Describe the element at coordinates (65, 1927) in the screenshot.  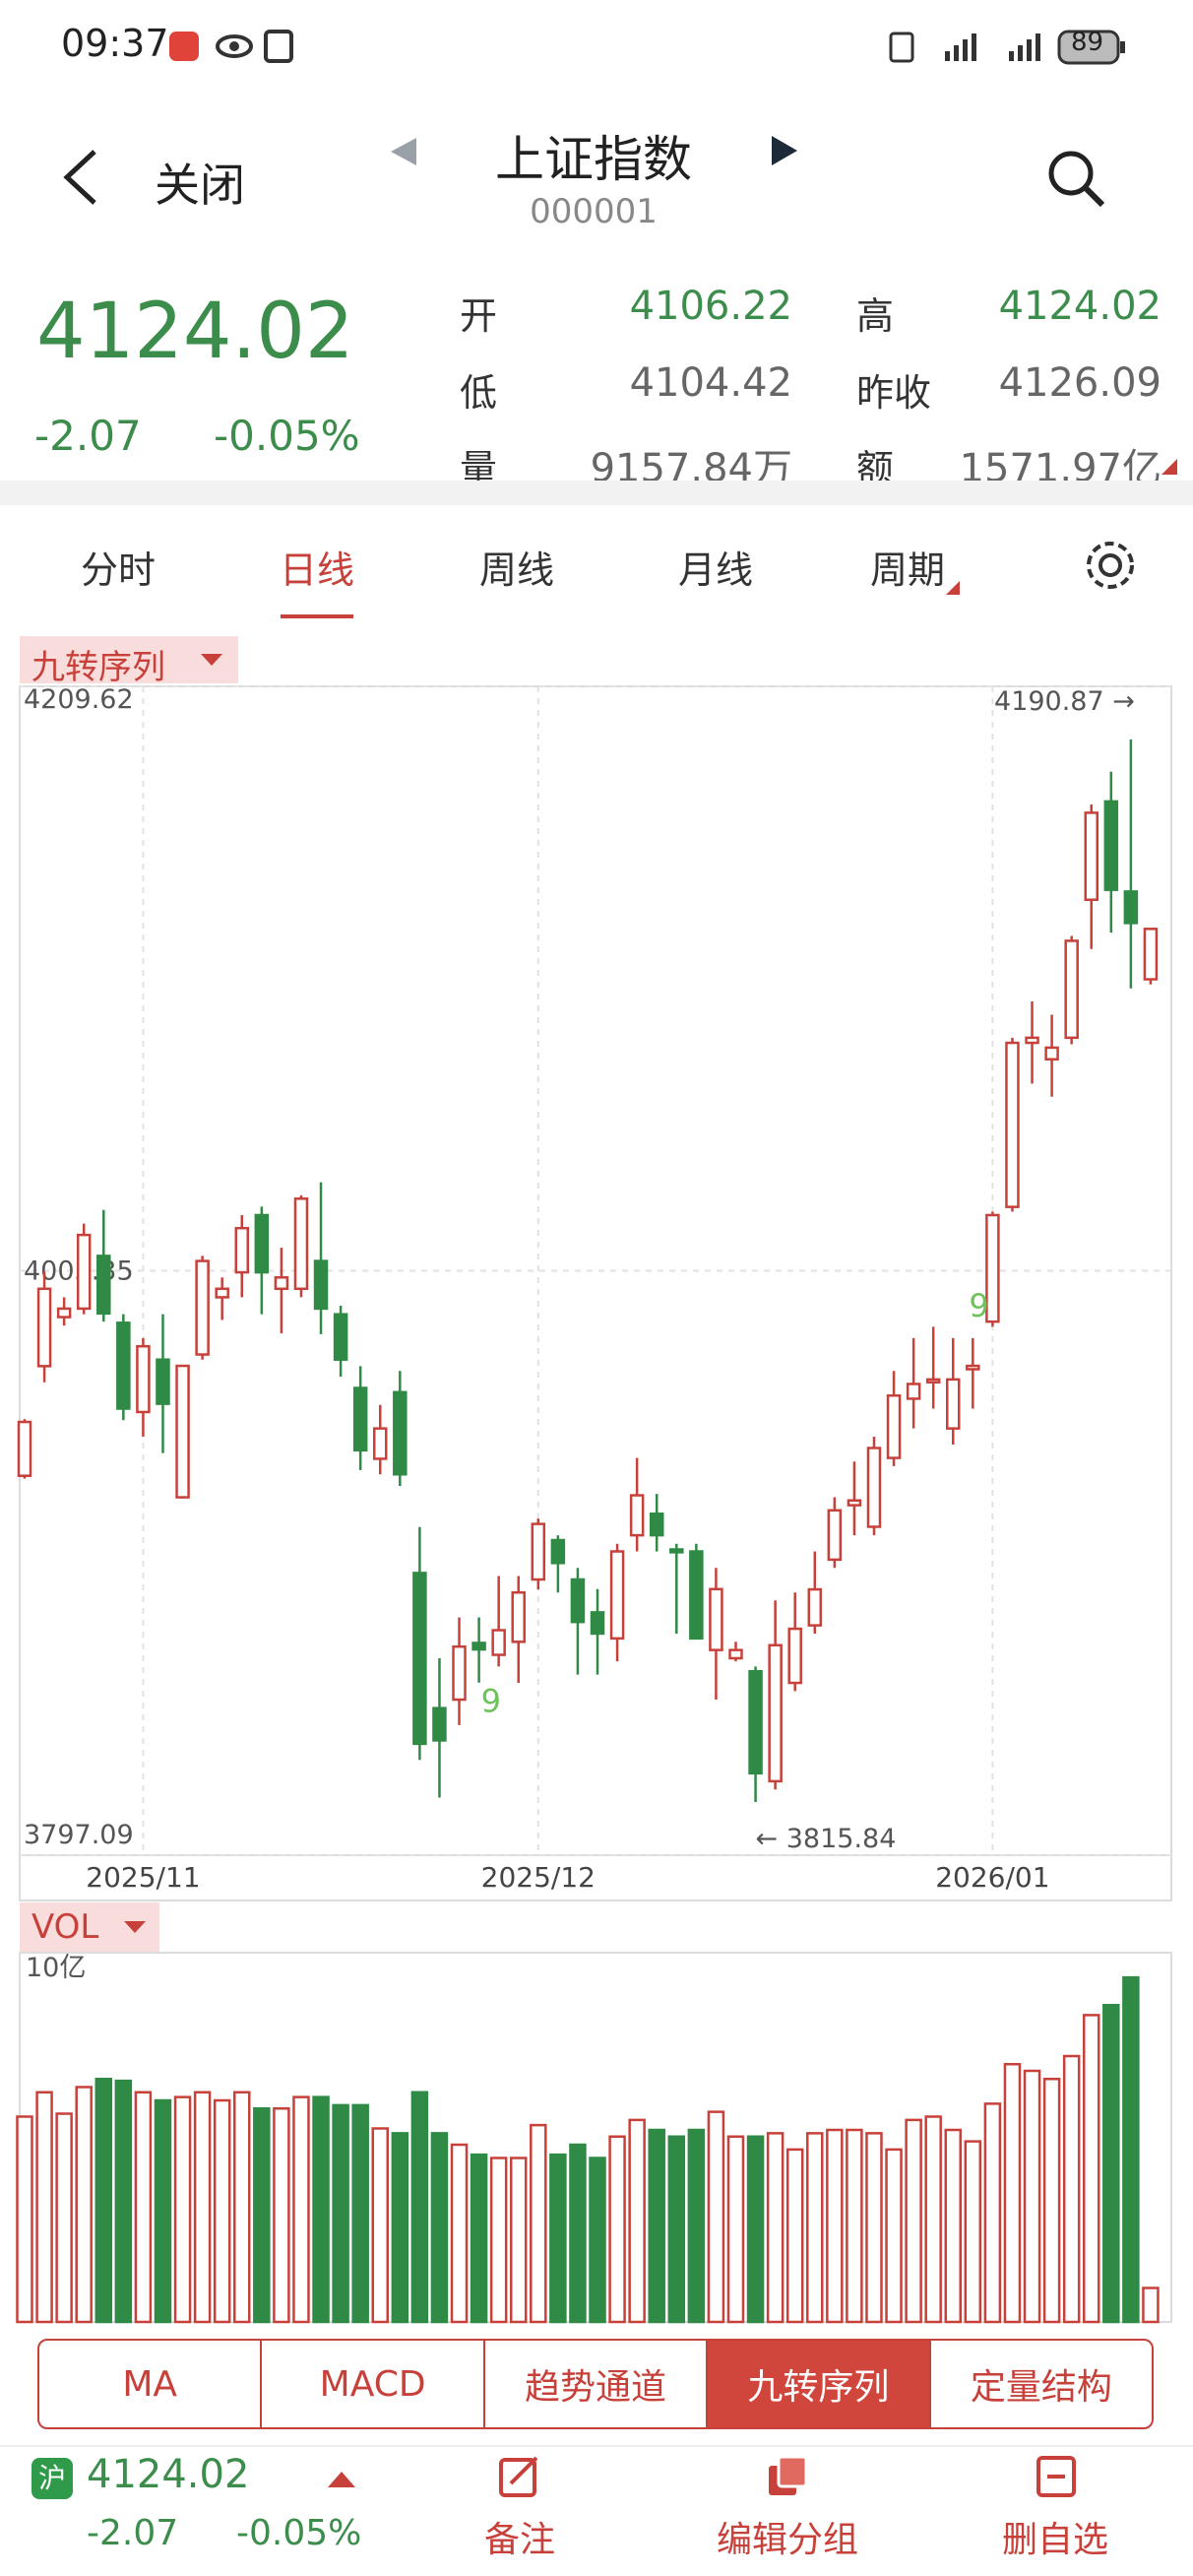
I see `volume-tag-label: VOL` at that location.